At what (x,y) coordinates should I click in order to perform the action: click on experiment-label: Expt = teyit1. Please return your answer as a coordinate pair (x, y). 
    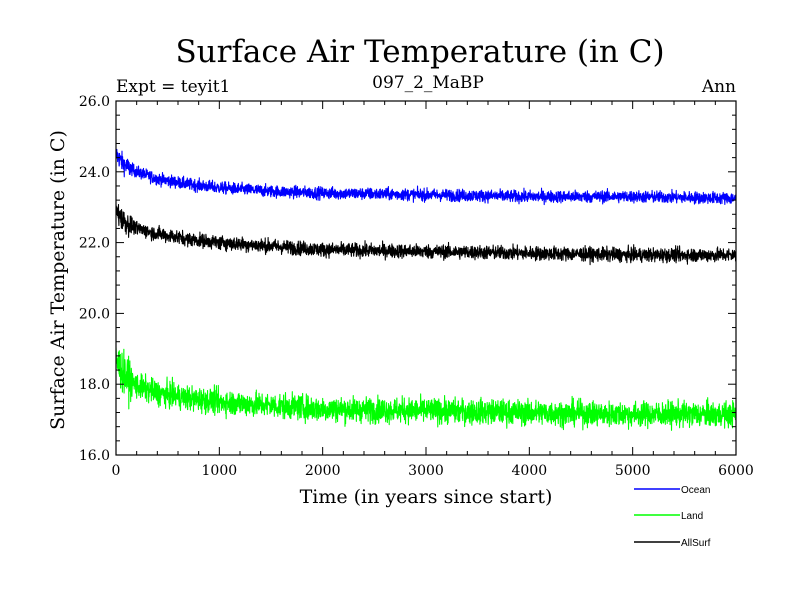
    Looking at the image, I should click on (173, 87).